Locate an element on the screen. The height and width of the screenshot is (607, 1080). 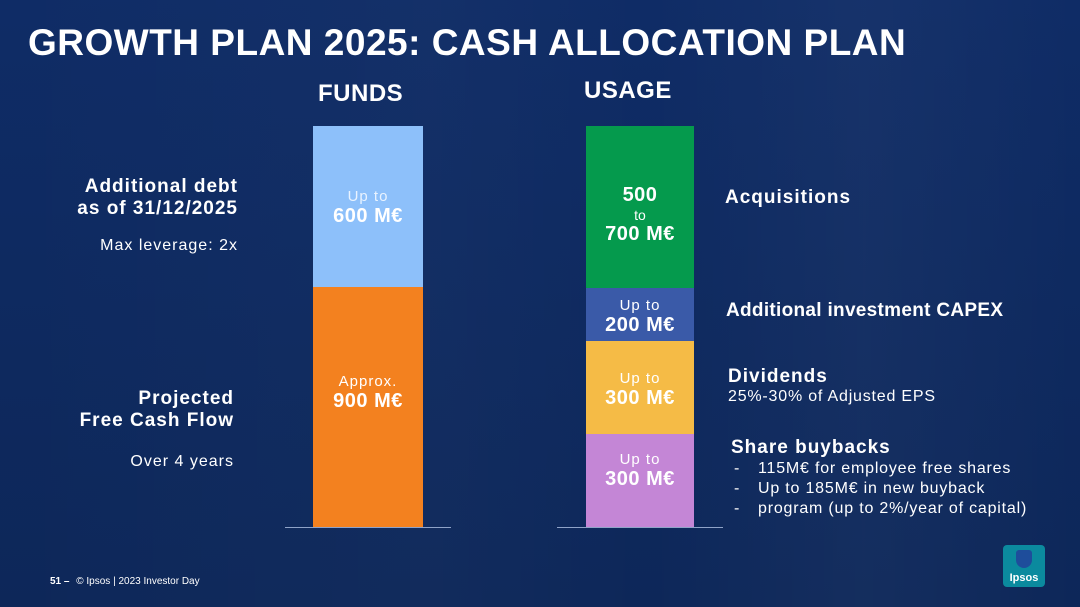
segment-value: 600 M€ is located at coordinates (368, 216).